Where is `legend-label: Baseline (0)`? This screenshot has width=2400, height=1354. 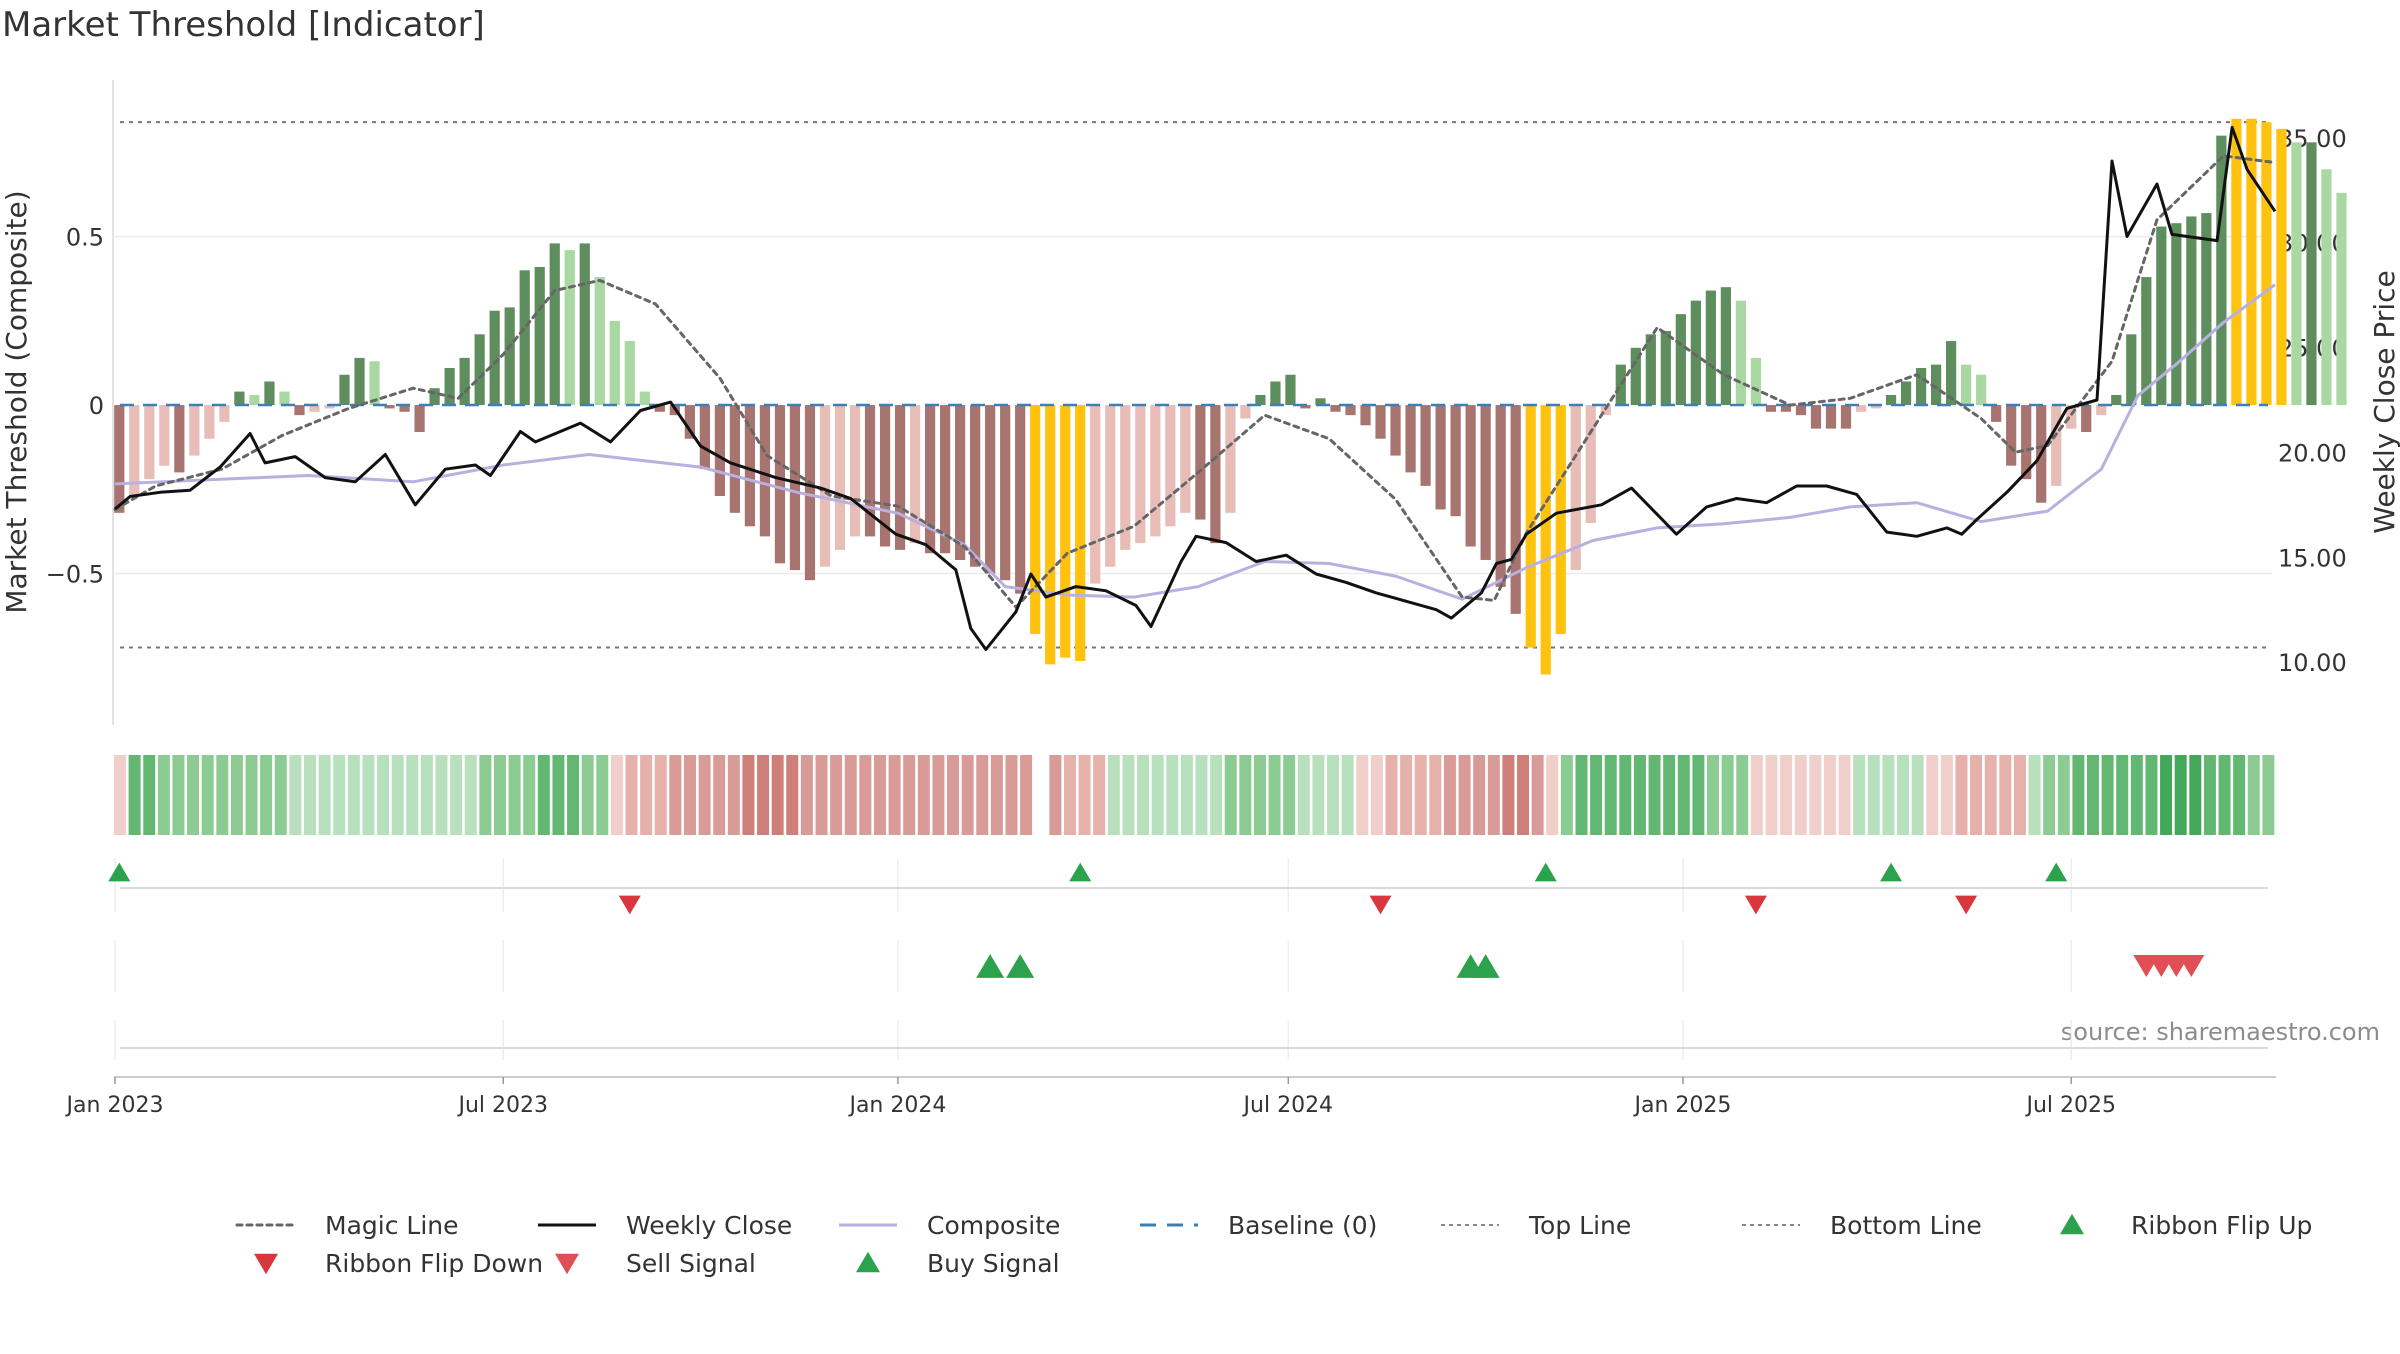 legend-label: Baseline (0) is located at coordinates (1302, 1225).